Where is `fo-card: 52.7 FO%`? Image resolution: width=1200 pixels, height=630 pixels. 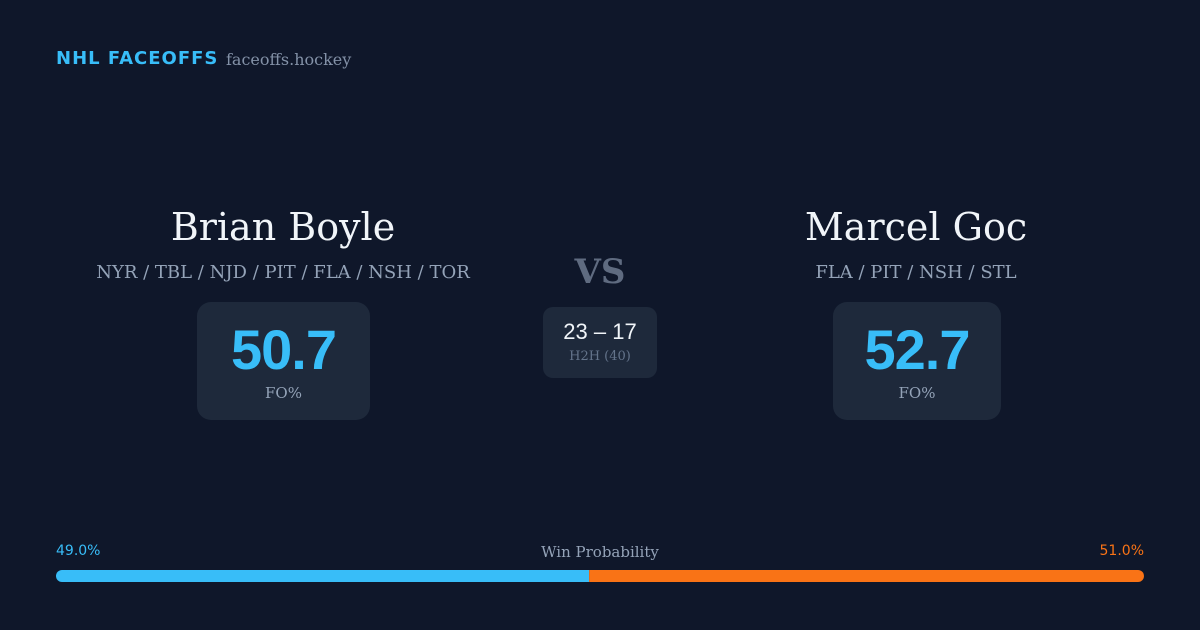 fo-card: 52.7 FO% is located at coordinates (917, 361).